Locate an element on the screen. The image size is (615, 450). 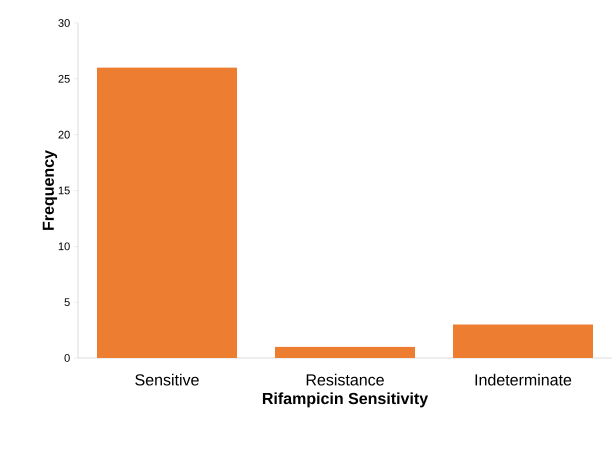
x-tick-label: Indeterminate is located at coordinates (524, 380).